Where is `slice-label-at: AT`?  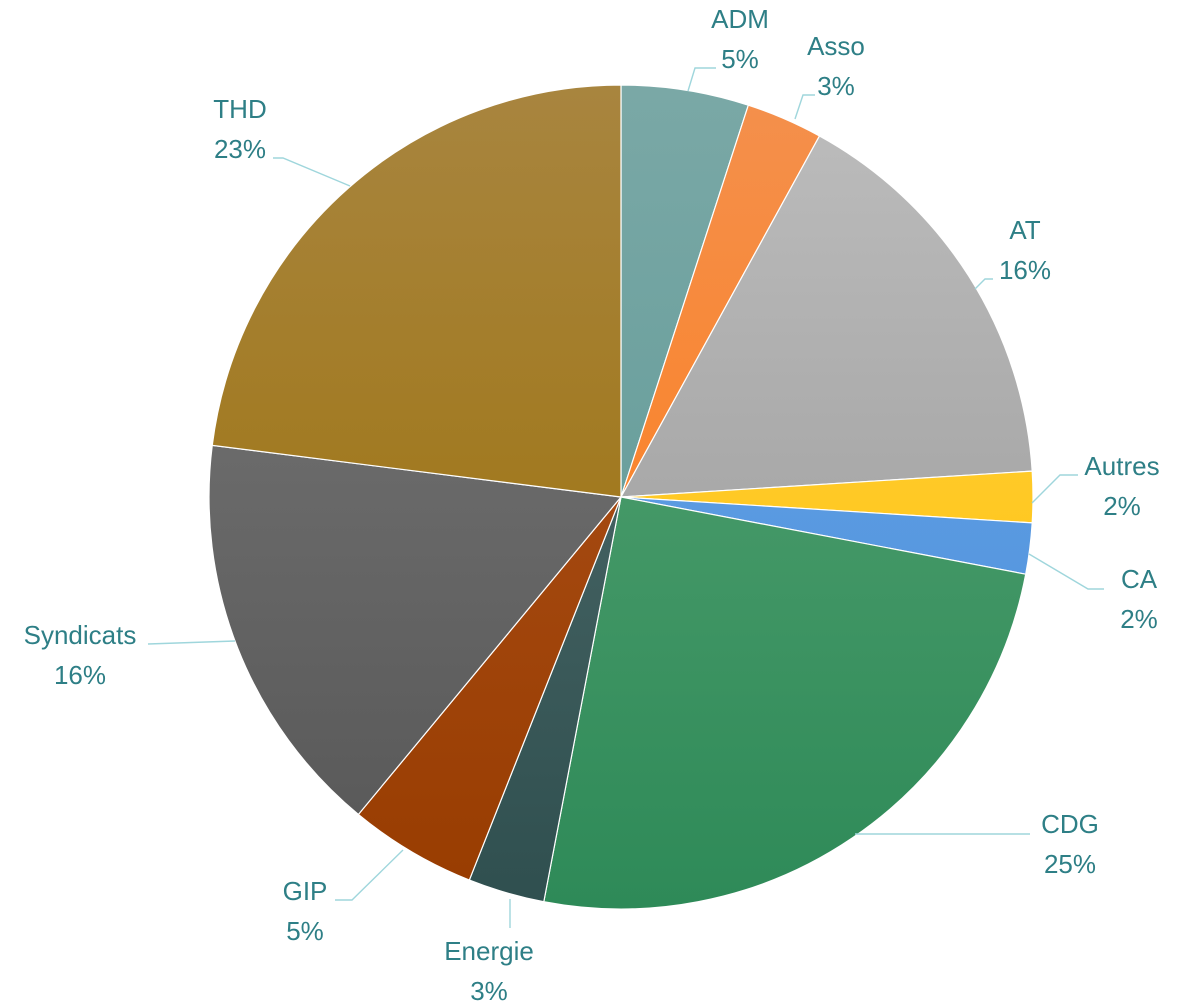 slice-label-at: AT is located at coordinates (1024, 230).